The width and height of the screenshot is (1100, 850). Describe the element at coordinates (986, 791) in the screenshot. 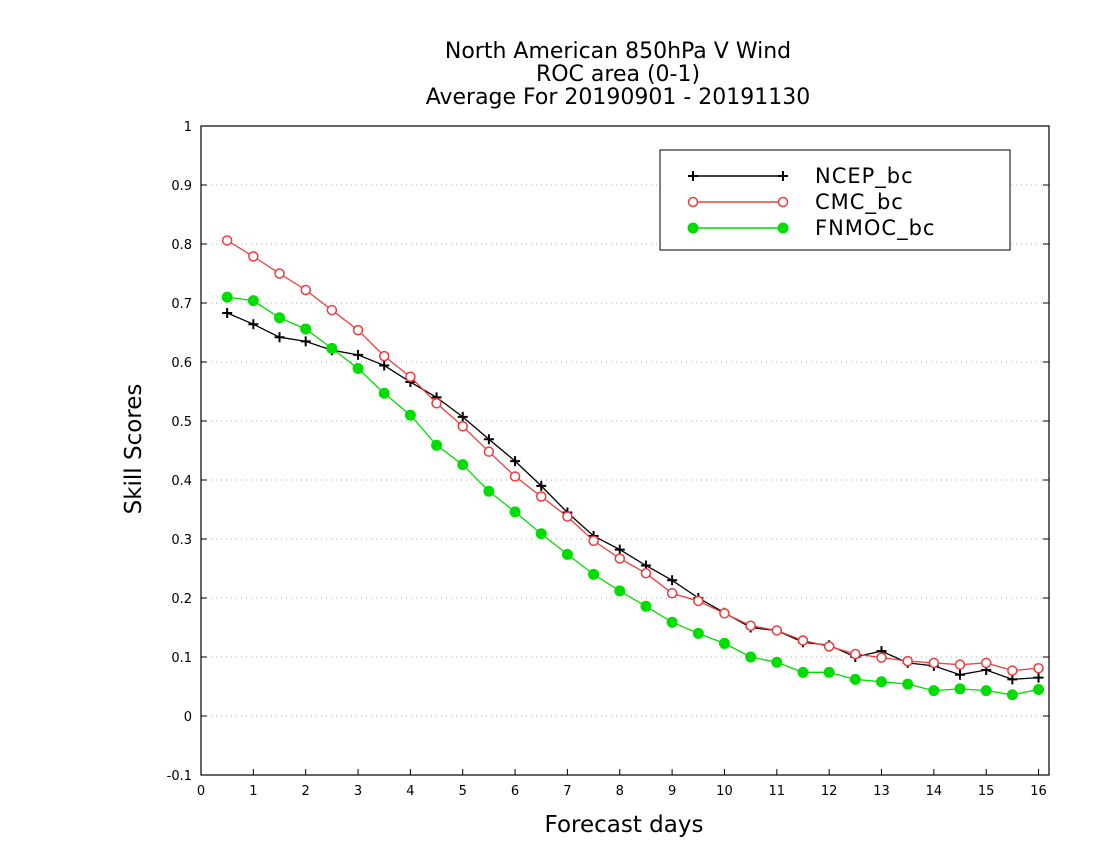

I see `x-tick-label: 15` at that location.